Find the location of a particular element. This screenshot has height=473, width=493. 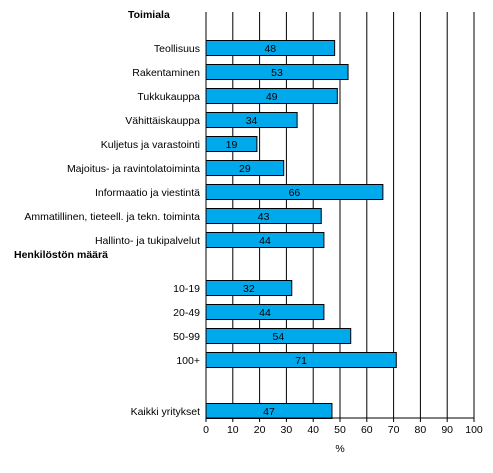

bar-value-label: 66 is located at coordinates (295, 193).